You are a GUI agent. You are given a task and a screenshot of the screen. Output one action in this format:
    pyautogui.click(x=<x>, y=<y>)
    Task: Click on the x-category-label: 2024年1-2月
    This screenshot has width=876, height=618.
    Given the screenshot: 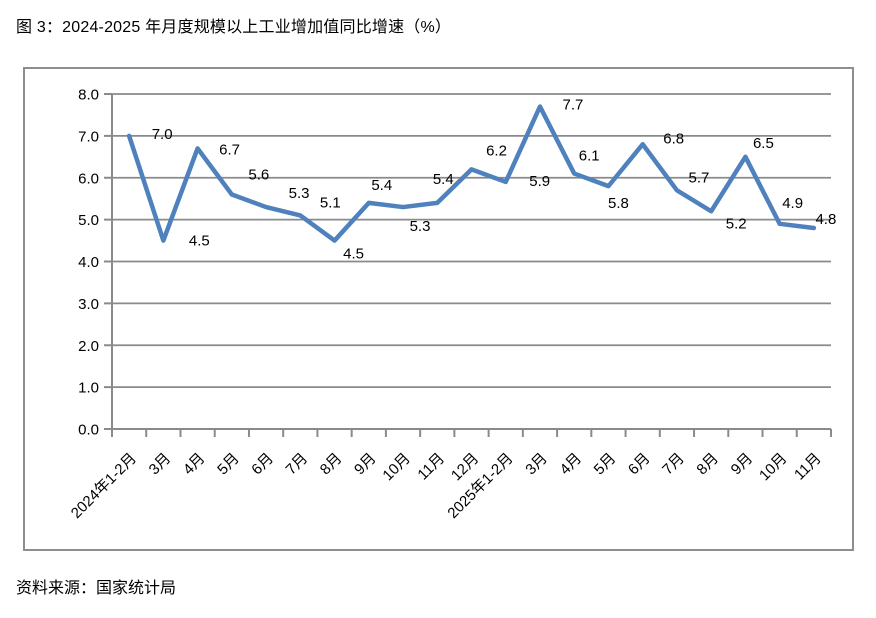 What is the action you would take?
    pyautogui.click(x=104, y=486)
    